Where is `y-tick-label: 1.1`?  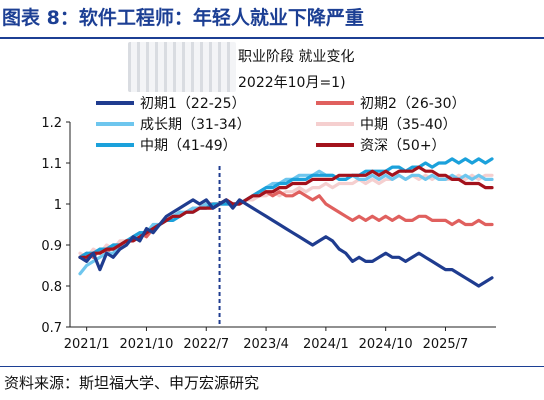 y-tick-label: 1.1 is located at coordinates (51, 164).